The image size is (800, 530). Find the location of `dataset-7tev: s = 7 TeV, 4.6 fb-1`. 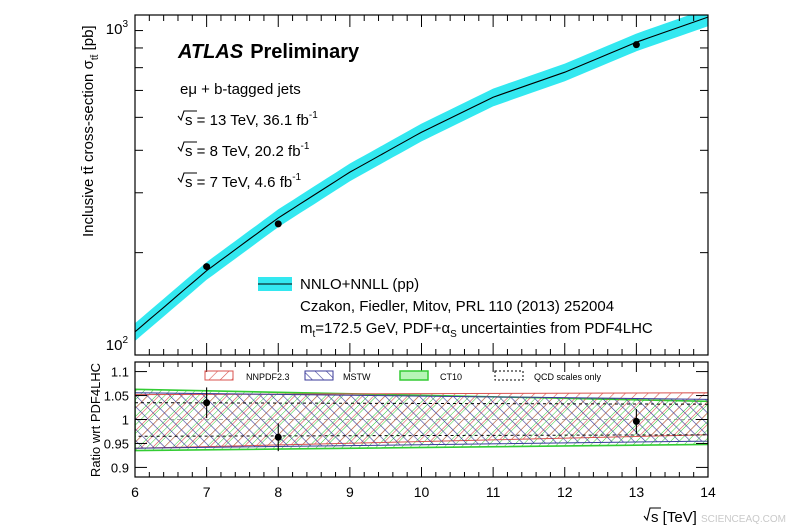

dataset-7tev: s = 7 TeV, 4.6 fb-1 is located at coordinates (239, 181).